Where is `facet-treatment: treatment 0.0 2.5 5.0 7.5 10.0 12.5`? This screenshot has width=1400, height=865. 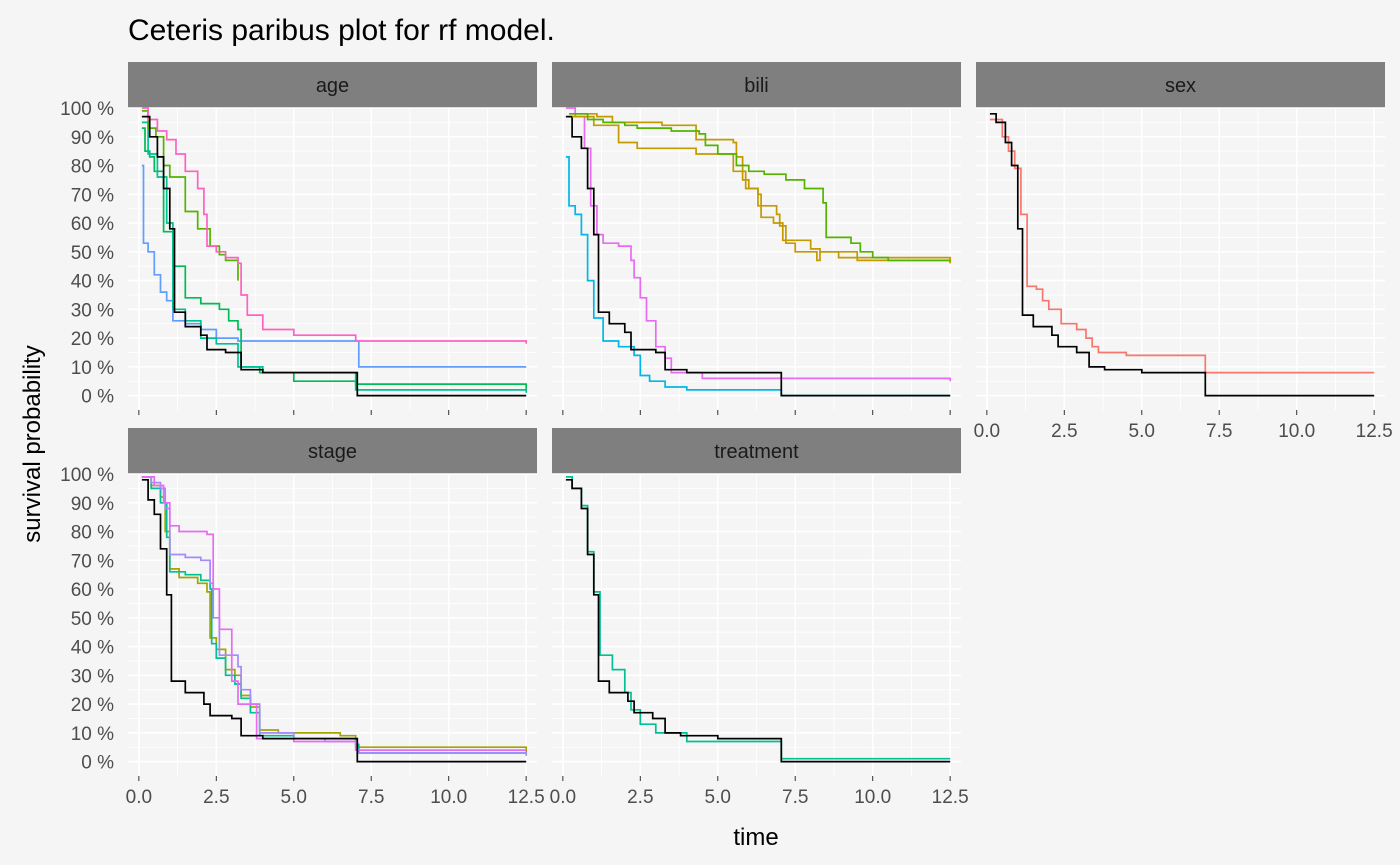
facet-treatment: treatment 0.0 2.5 5.0 7.5 10.0 12.5 is located at coordinates (759, 618).